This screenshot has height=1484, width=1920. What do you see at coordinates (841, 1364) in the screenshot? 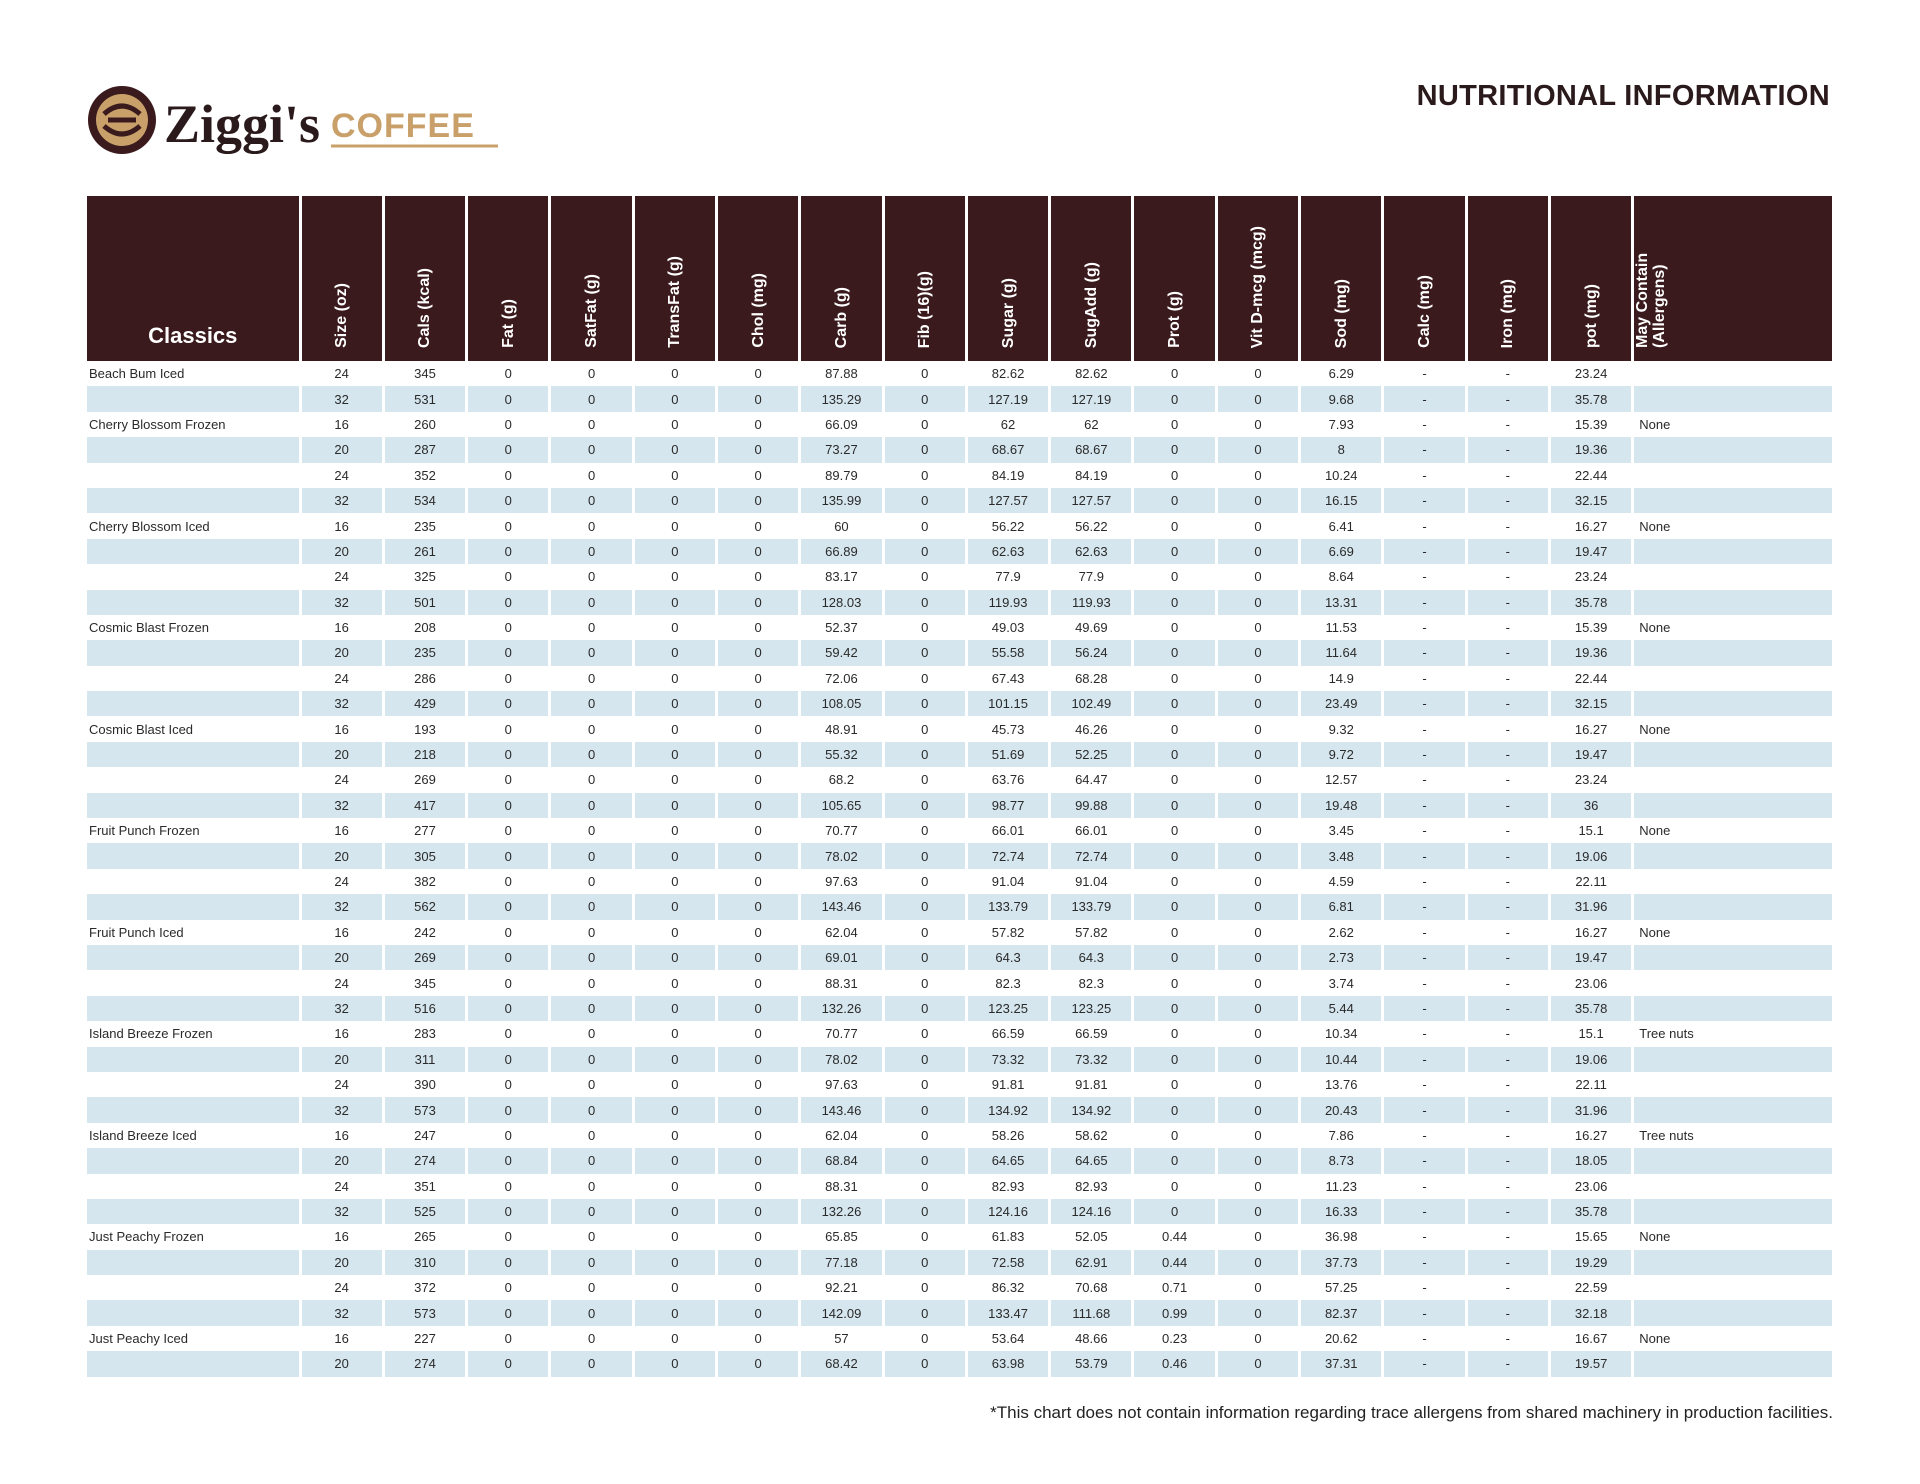
I see `table-cell: 68.42` at bounding box center [841, 1364].